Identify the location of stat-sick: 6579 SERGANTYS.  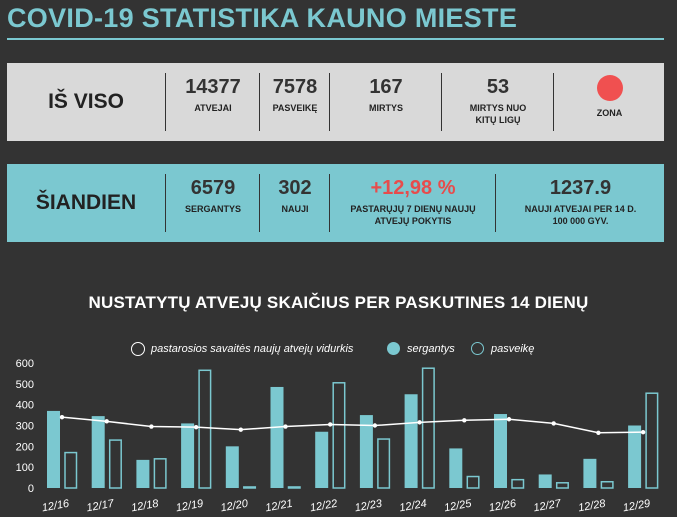
(213, 189).